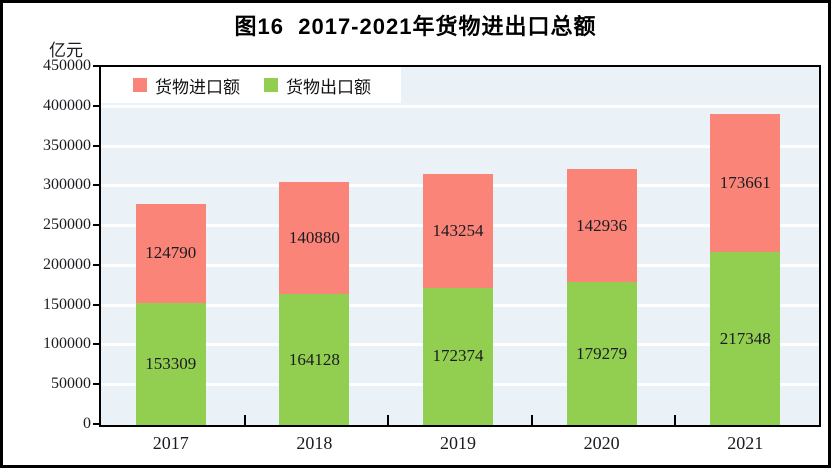  Describe the element at coordinates (67, 105) in the screenshot. I see `y-tick-label-400000: 400000` at that location.